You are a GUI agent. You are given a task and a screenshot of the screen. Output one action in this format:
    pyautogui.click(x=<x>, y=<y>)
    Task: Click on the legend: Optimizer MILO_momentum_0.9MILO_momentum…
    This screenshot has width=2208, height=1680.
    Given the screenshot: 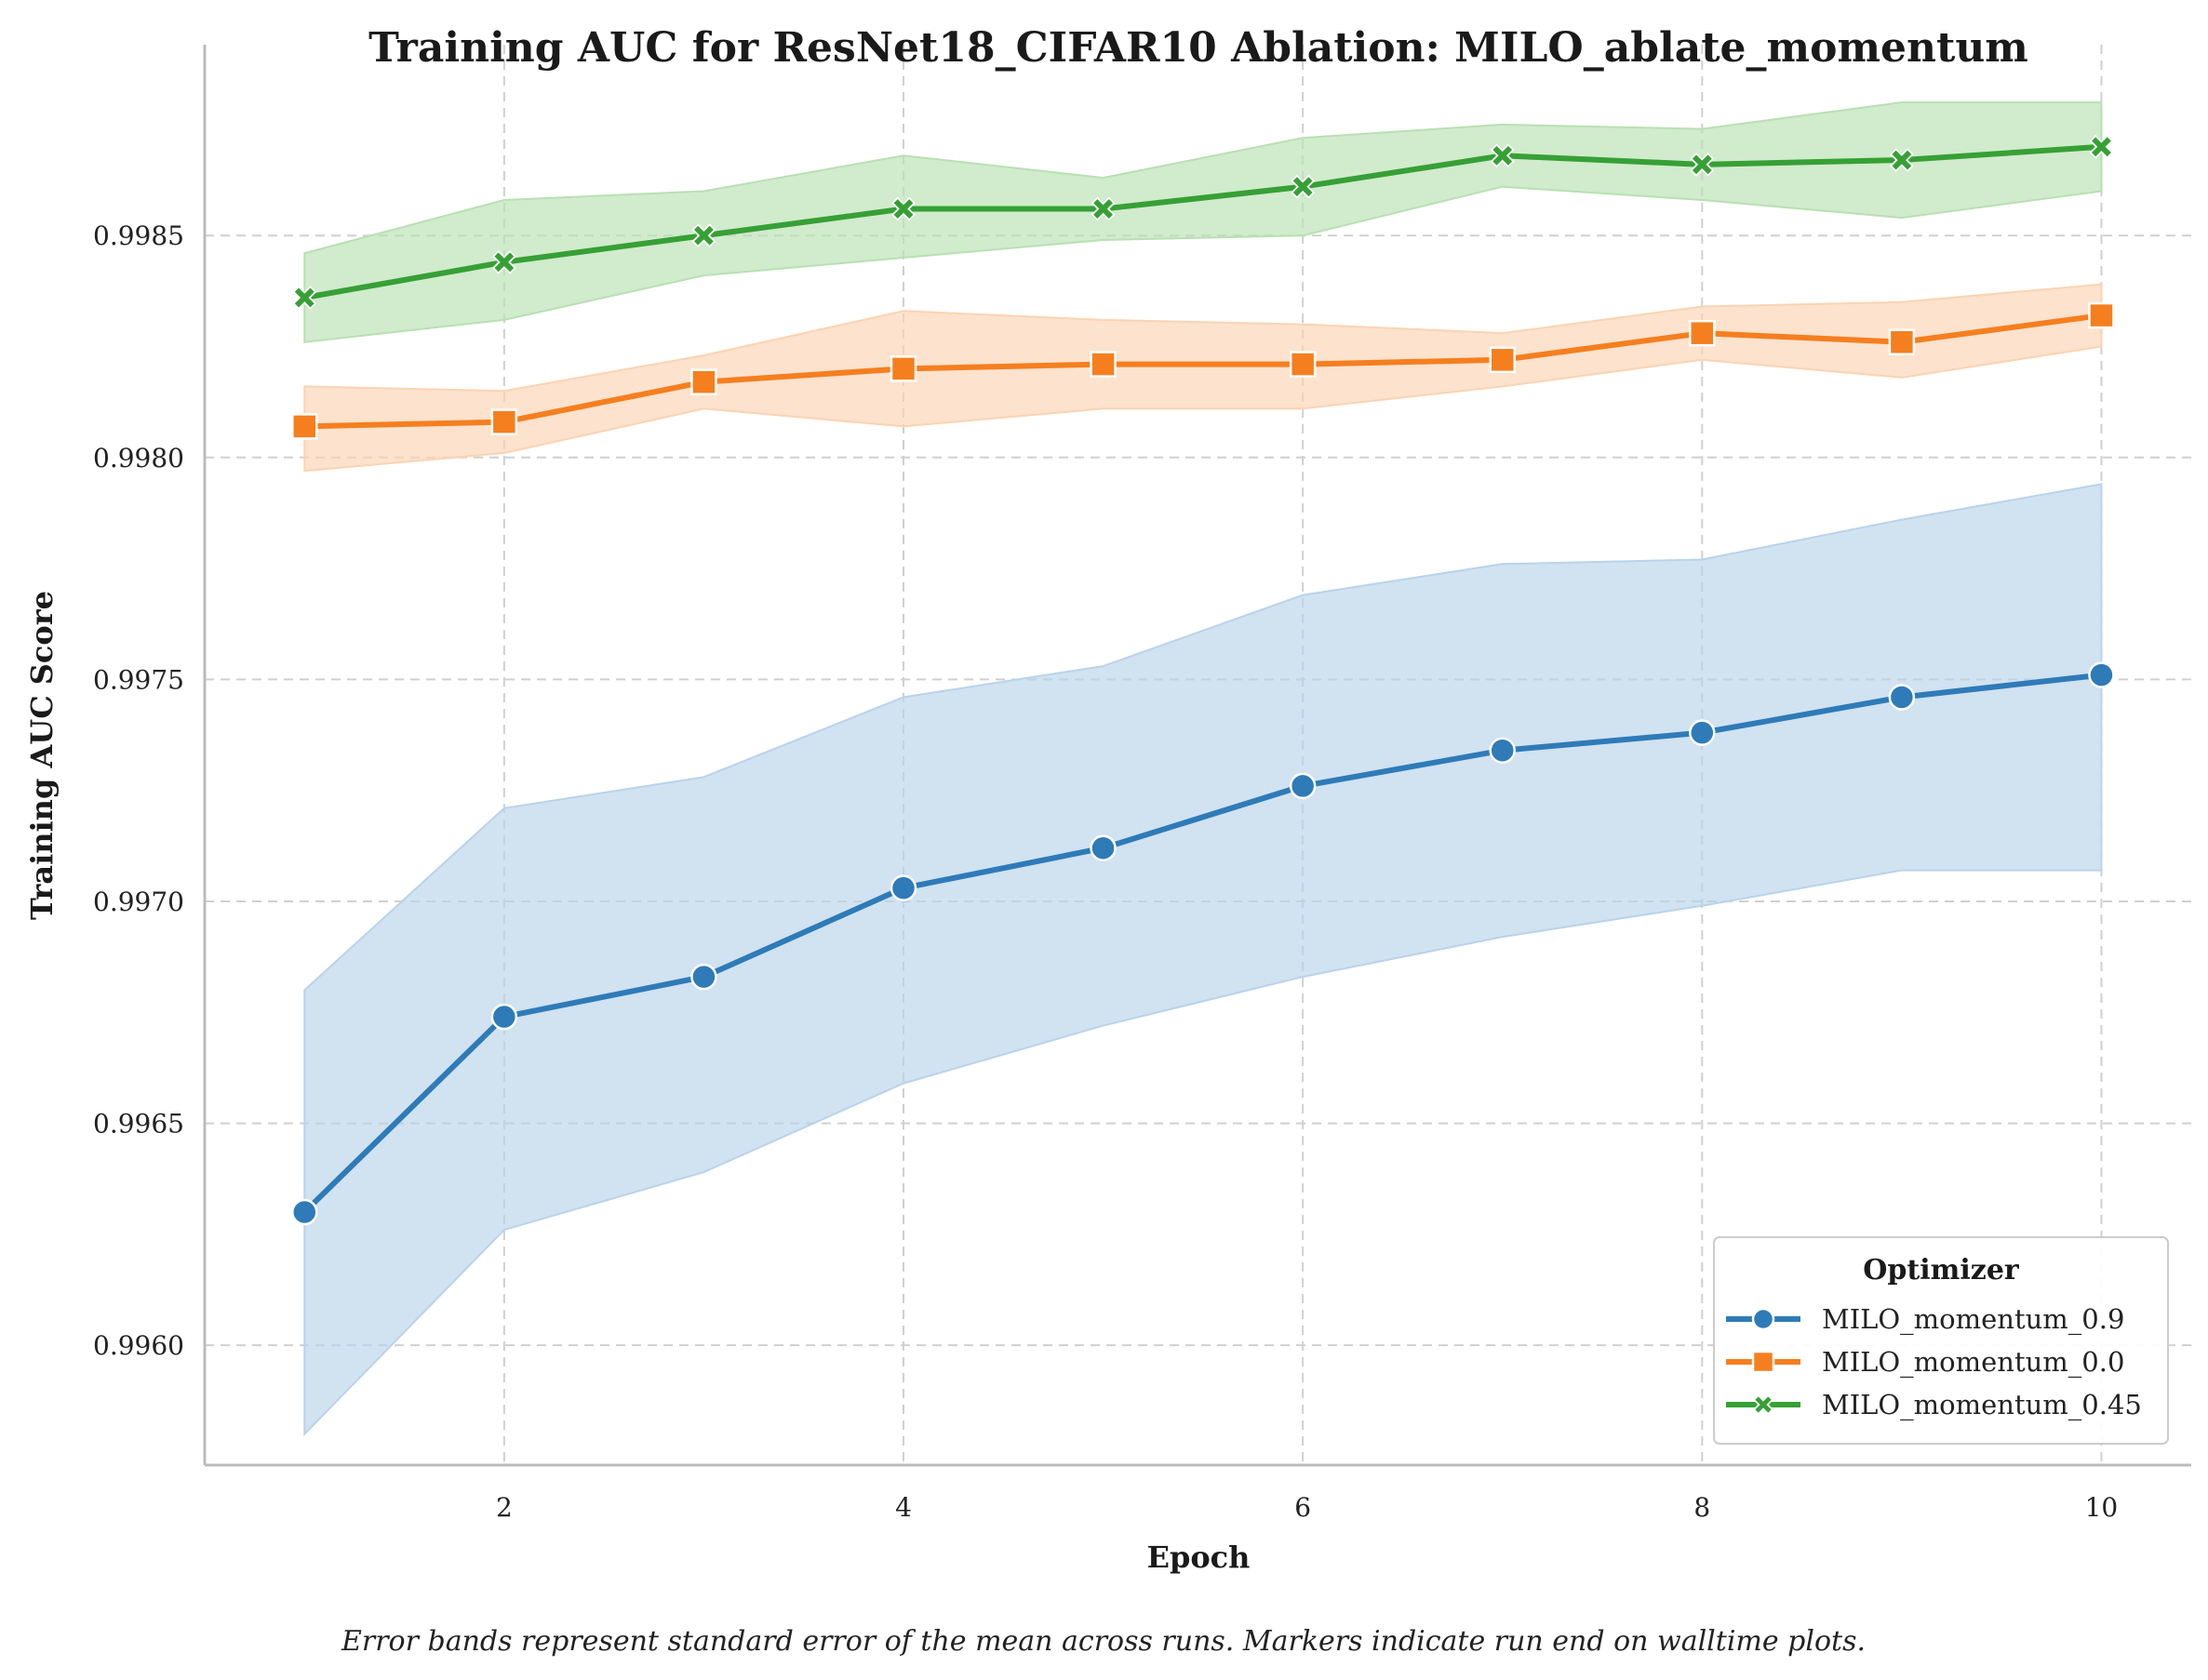 What is the action you would take?
    pyautogui.click(x=1941, y=1340)
    